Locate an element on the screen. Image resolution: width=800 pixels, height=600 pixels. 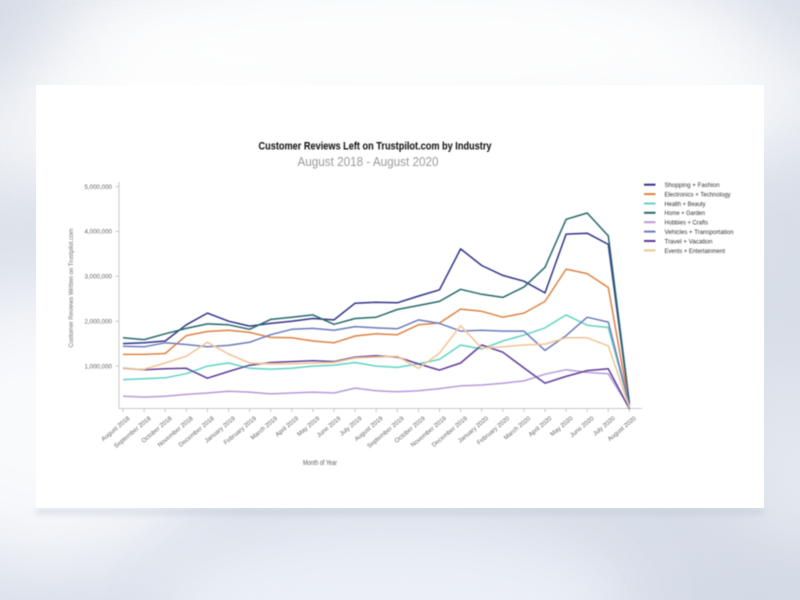
svg-text: Hobbies + Crafts is located at coordinates (687, 223).